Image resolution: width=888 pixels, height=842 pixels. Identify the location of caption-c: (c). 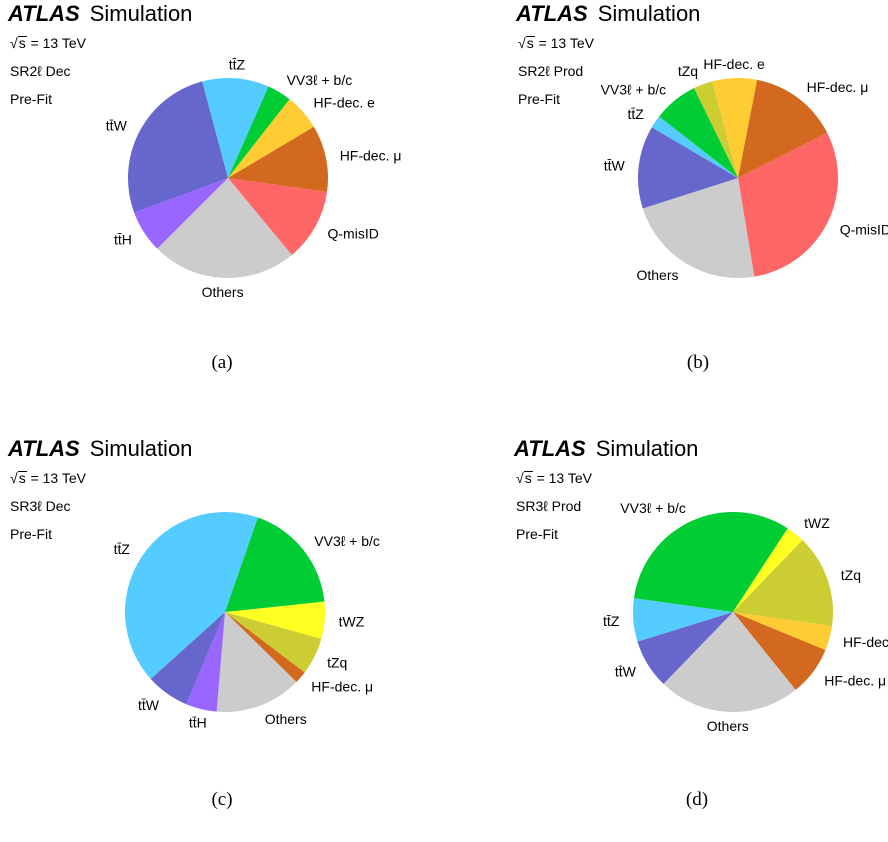
(222, 799).